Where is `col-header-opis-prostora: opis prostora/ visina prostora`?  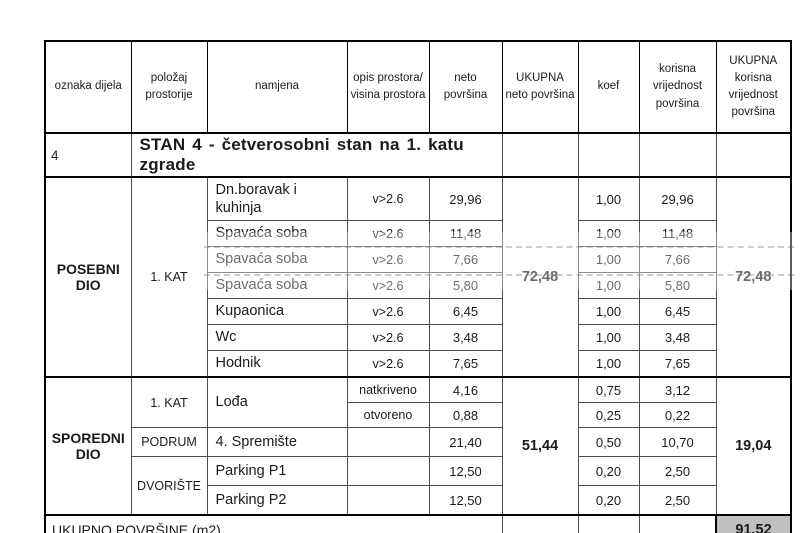
col-header-opis-prostora: opis prostora/ visina prostora is located at coordinates (388, 87).